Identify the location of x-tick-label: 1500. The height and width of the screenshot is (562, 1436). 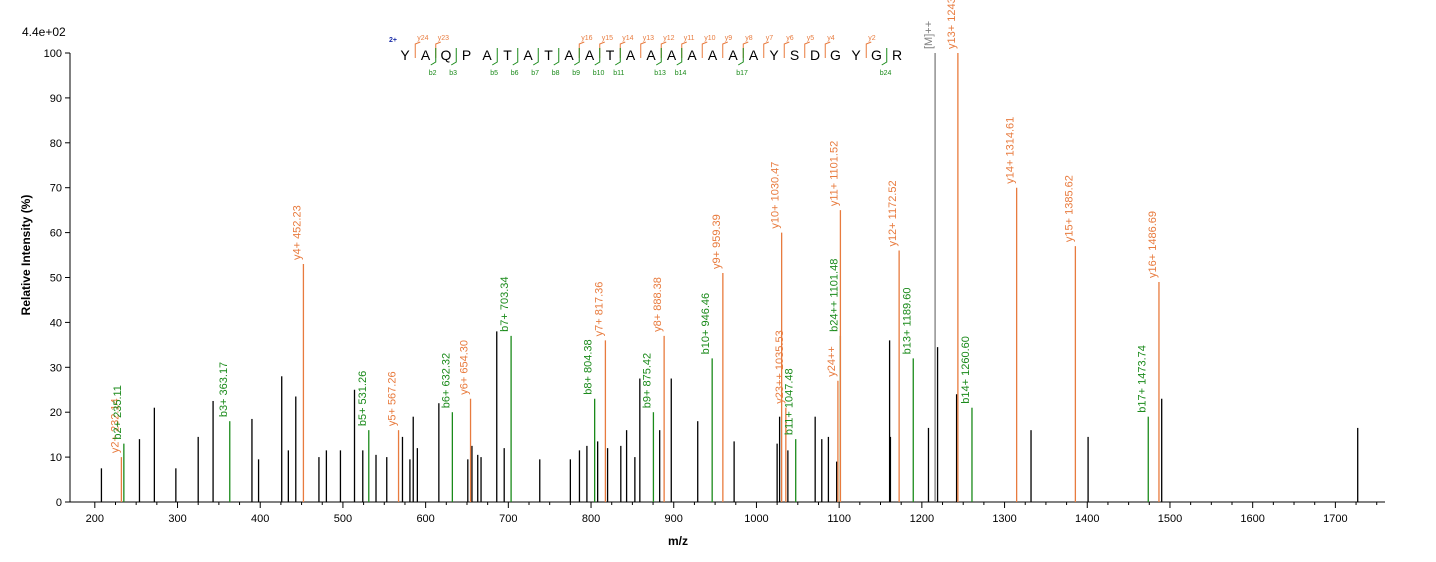
(1170, 519).